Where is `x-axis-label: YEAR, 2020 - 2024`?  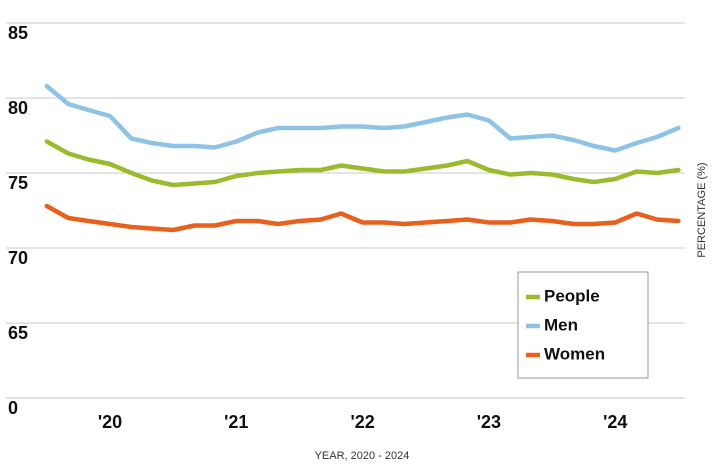 x-axis-label: YEAR, 2020 - 2024 is located at coordinates (362, 456).